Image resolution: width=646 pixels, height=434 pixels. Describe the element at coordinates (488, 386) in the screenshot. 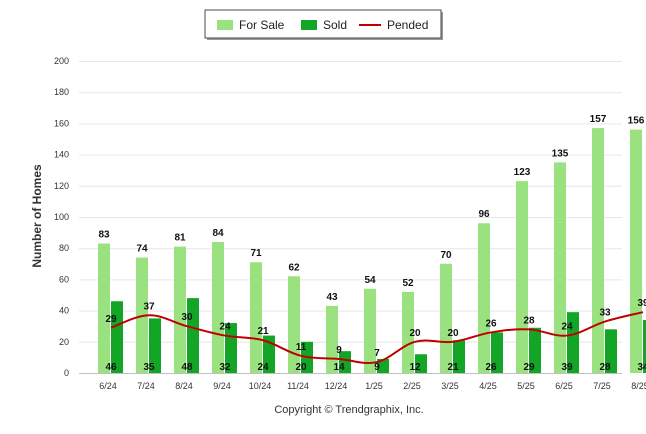

I see `x-tick-label: 4/25` at that location.